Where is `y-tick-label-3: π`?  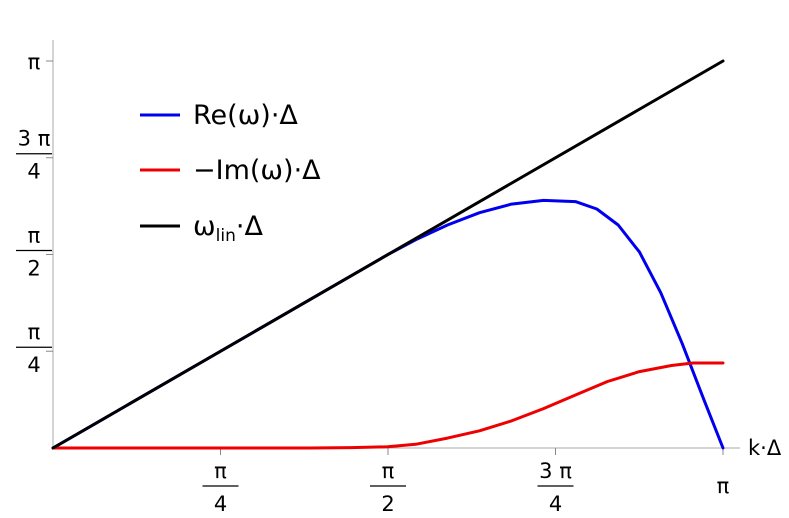
y-tick-label-3: π is located at coordinates (34, 62).